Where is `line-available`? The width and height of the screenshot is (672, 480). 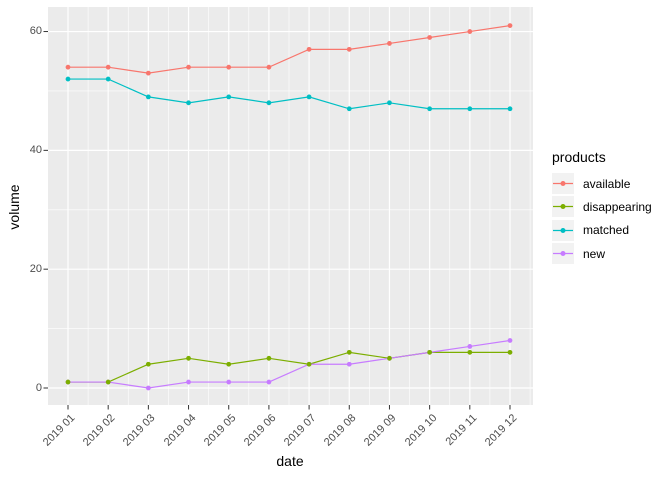
line-available is located at coordinates (289, 49).